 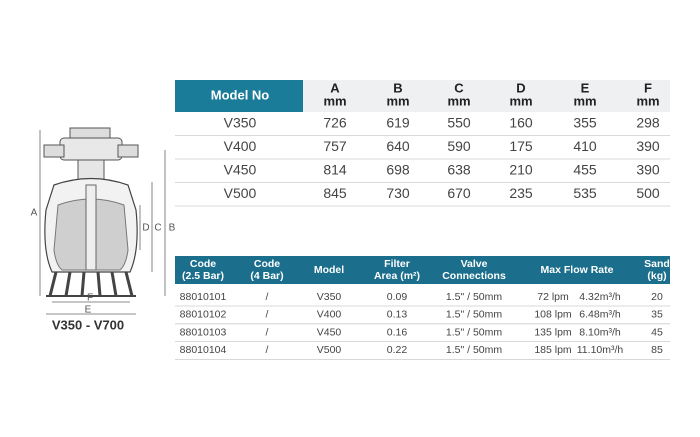 I want to click on label-d: D, so click(x=145, y=228).